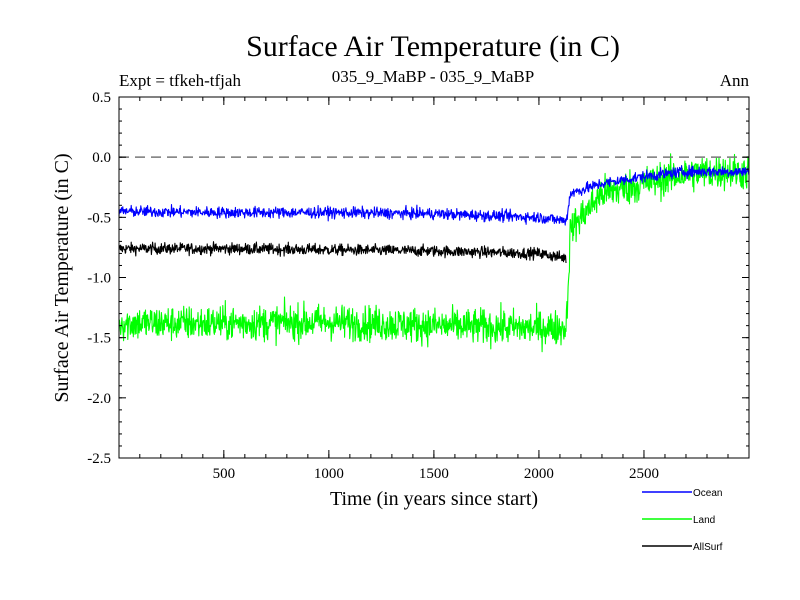  I want to click on x-tick-label: 2000, so click(539, 474).